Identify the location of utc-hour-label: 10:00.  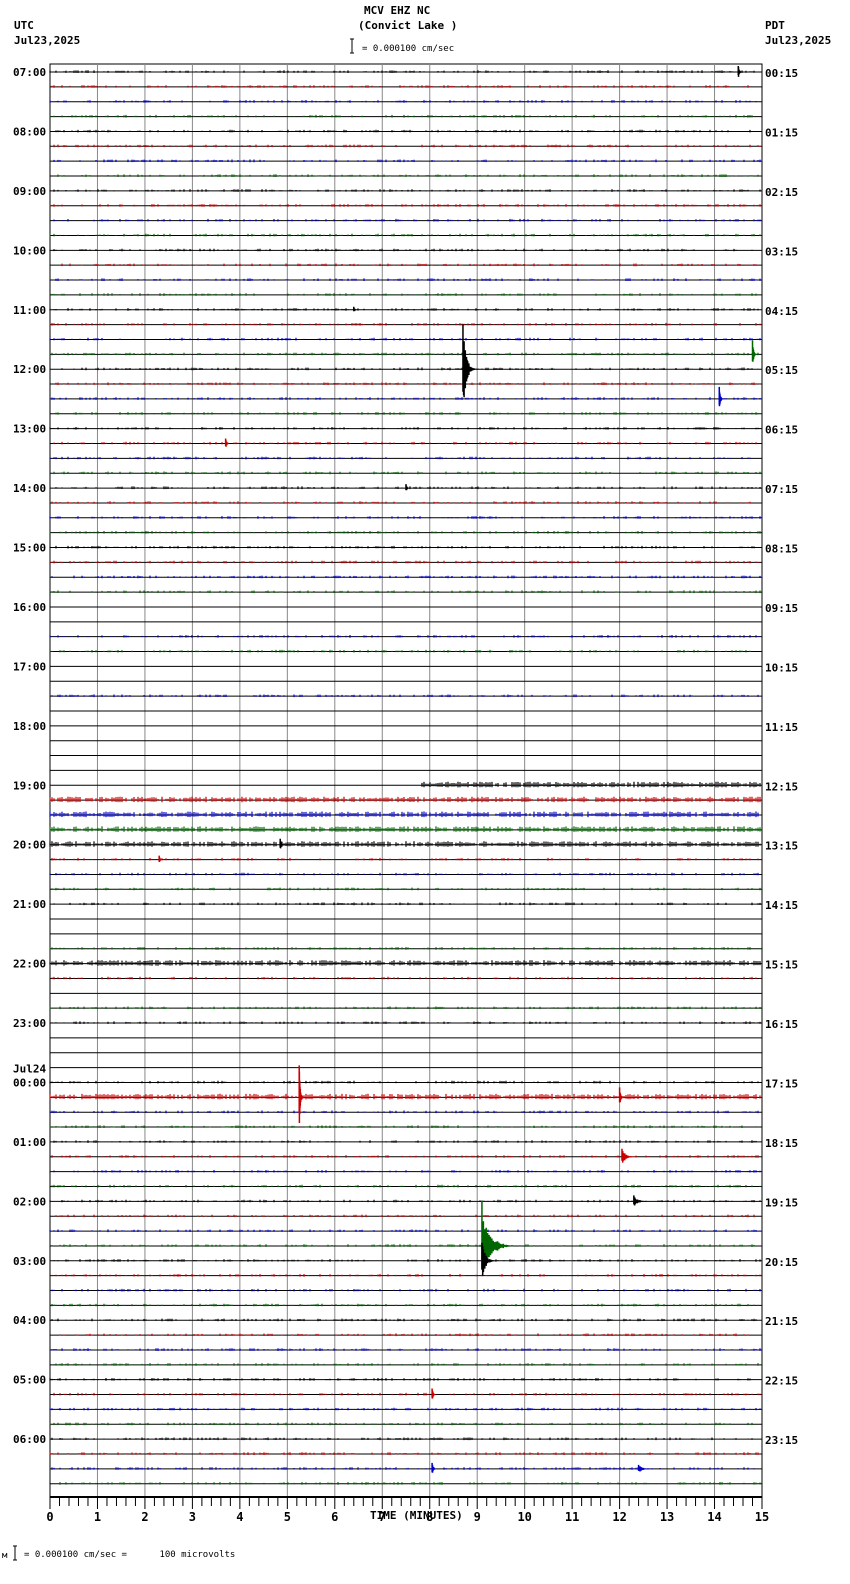
(29, 250).